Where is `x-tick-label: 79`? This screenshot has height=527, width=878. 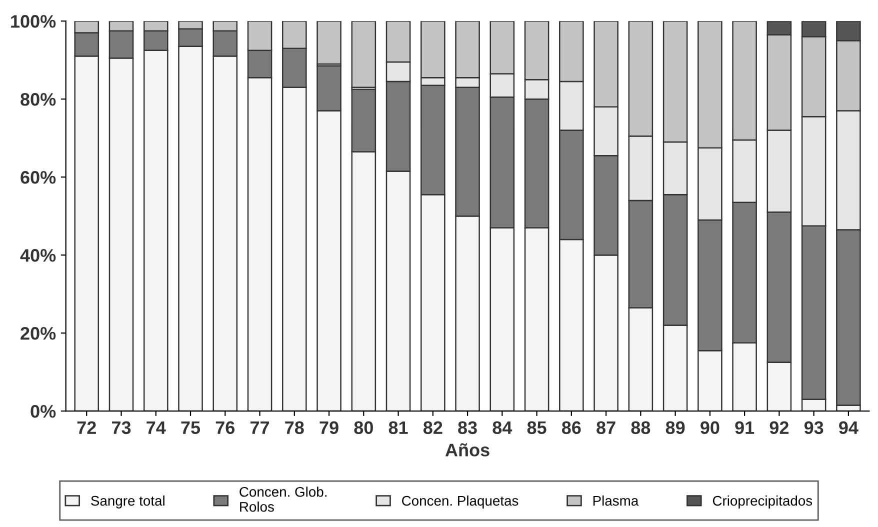
x-tick-label: 79 is located at coordinates (329, 427).